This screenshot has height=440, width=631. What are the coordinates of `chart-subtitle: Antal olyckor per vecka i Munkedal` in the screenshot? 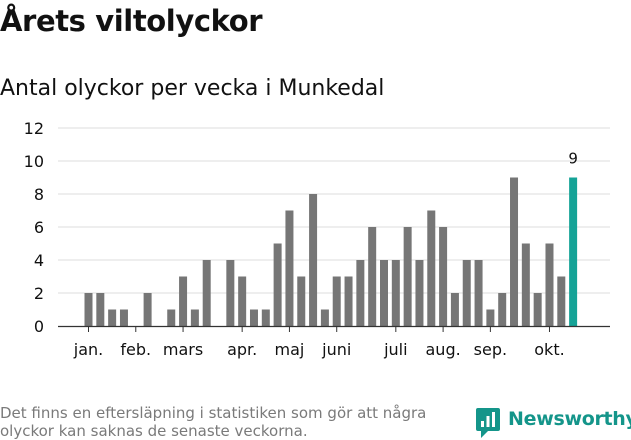 It's located at (192, 88).